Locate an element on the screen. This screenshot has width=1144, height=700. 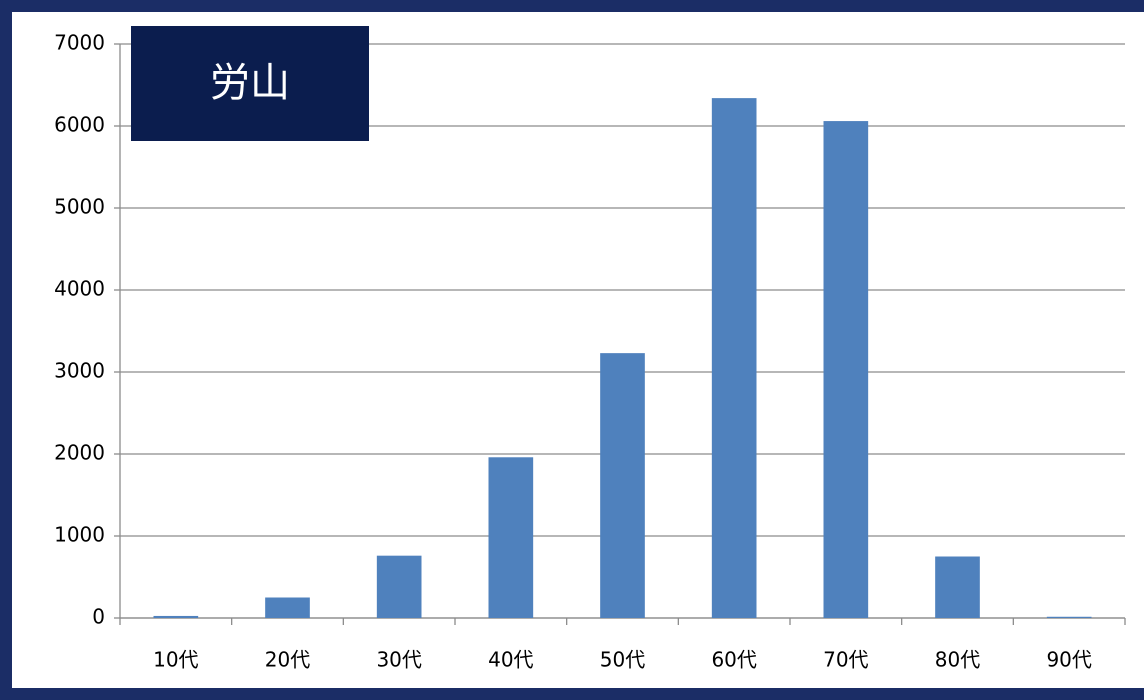
title-box is located at coordinates (250, 83).